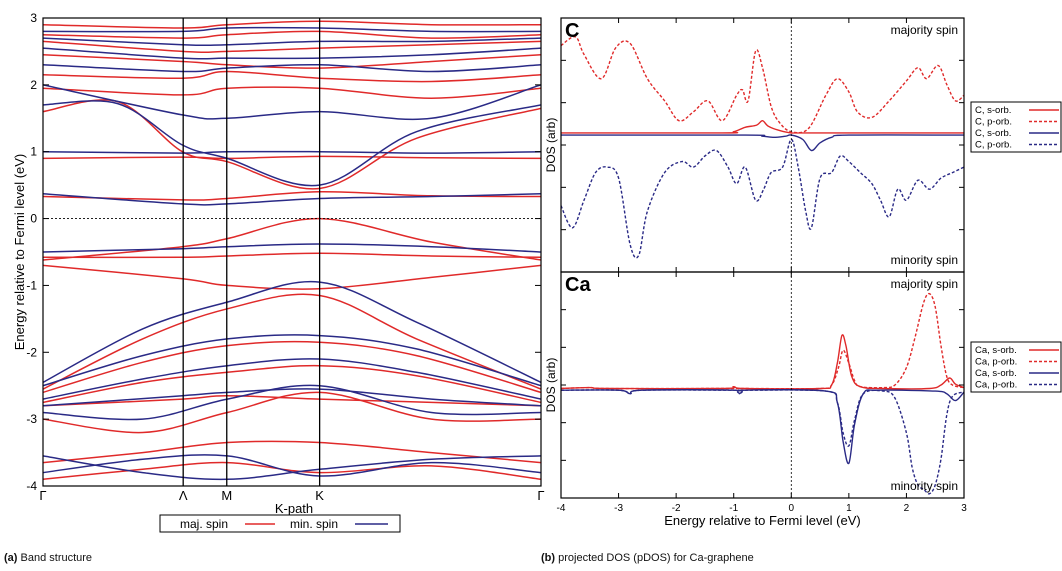  What do you see at coordinates (31, 352) in the screenshot?
I see `y-tick-label: -2` at bounding box center [31, 352].